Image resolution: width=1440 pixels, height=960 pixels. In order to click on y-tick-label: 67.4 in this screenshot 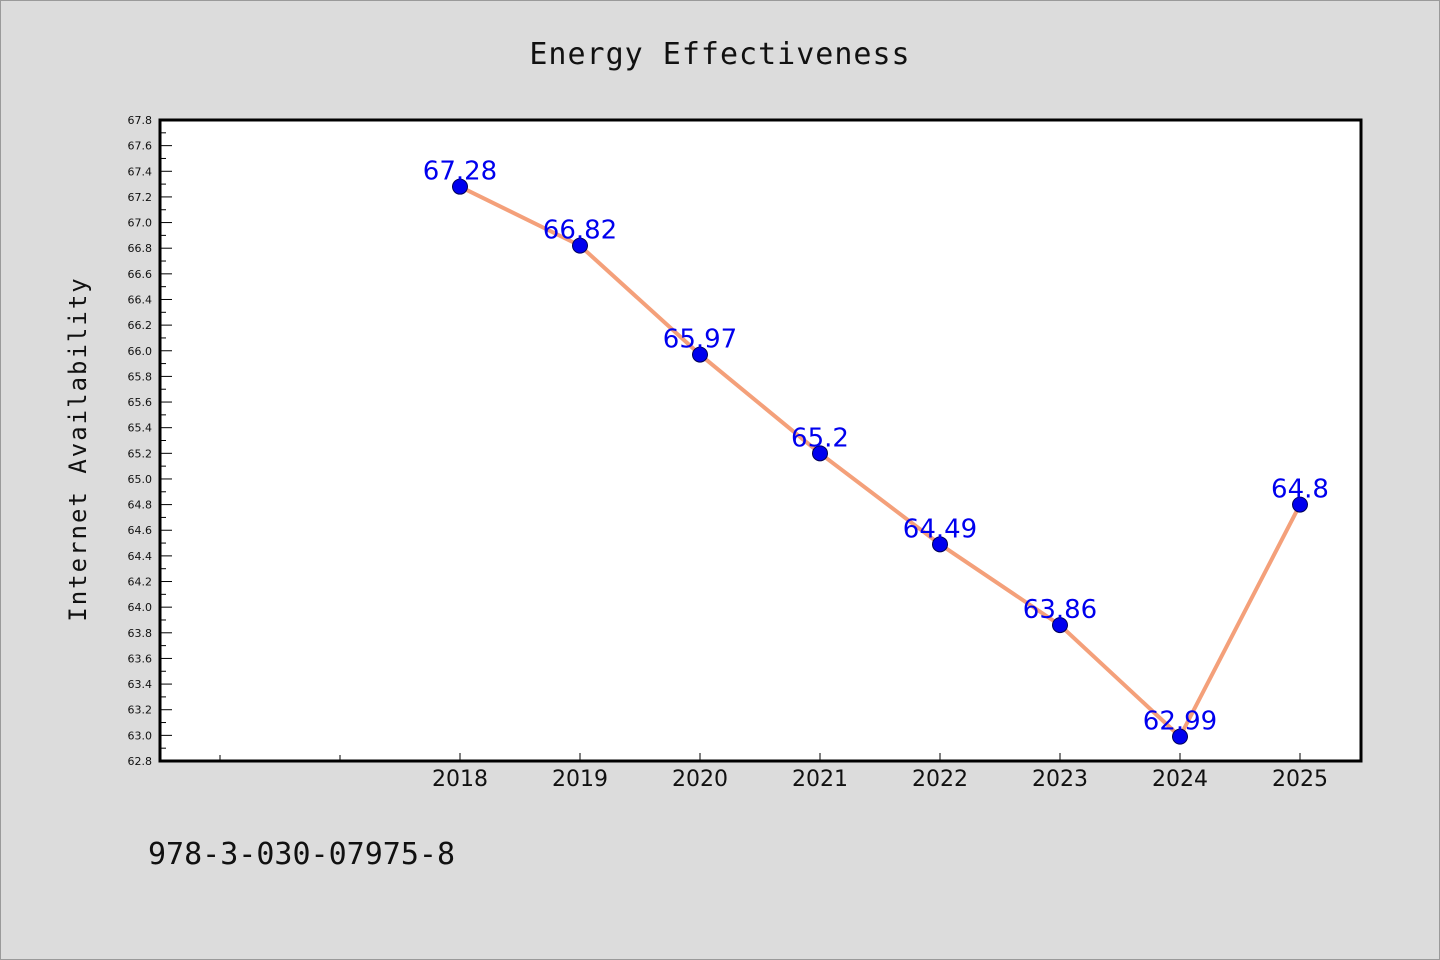, I will do `click(140, 171)`.